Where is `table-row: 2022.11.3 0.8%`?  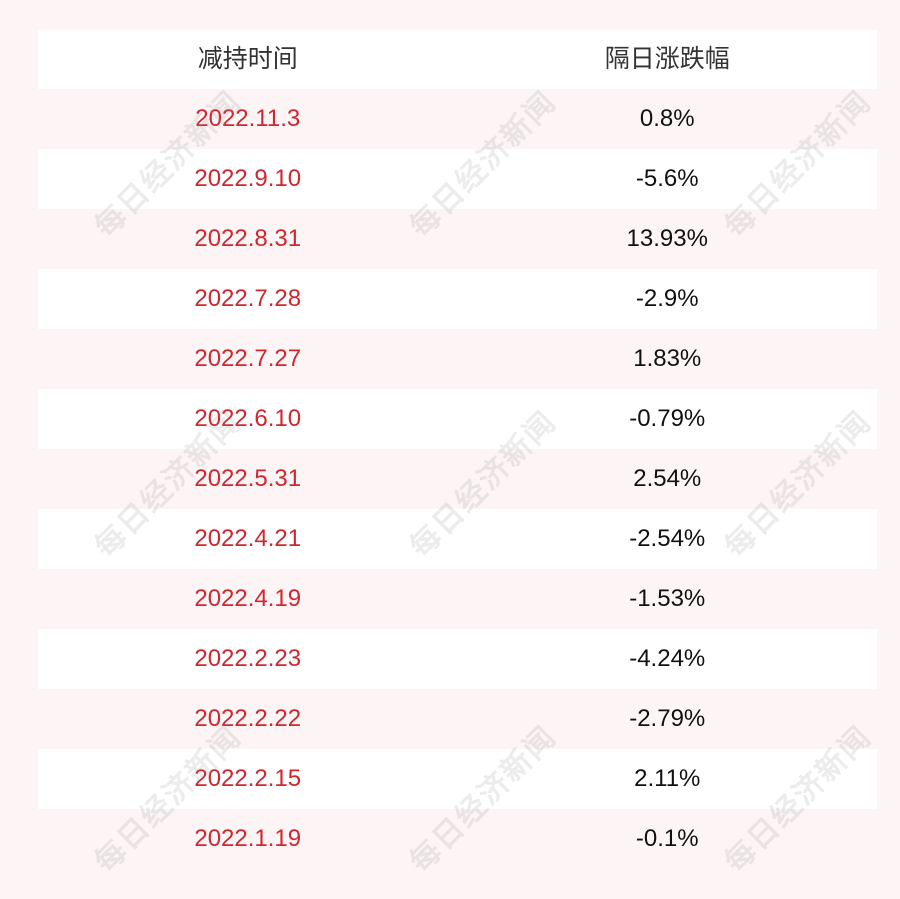
table-row: 2022.11.3 0.8% is located at coordinates (457, 119).